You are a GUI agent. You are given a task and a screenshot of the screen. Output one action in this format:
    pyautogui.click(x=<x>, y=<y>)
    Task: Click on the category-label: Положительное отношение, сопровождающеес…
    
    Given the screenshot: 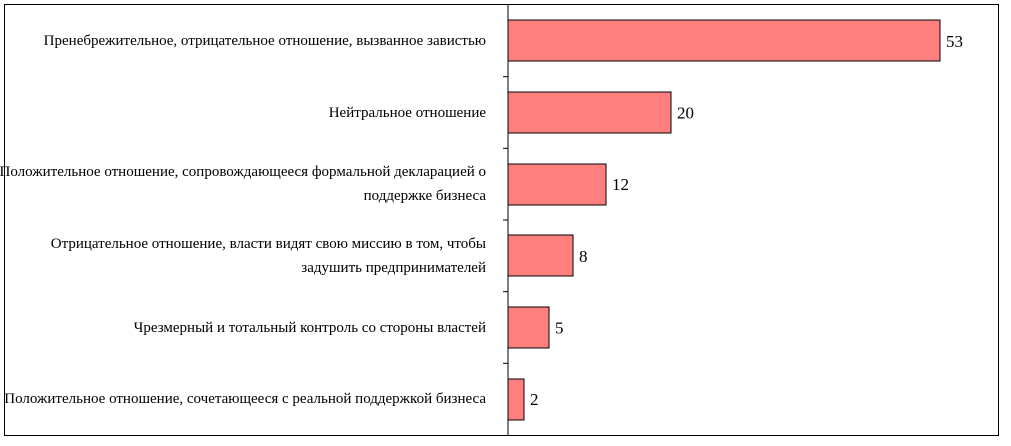 What is the action you would take?
    pyautogui.click(x=243, y=184)
    